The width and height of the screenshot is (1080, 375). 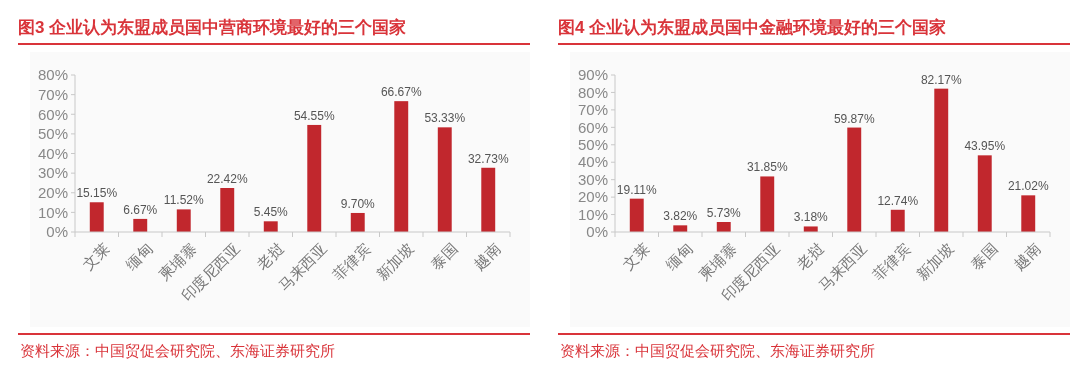 I want to click on data-label: 59.87%, so click(x=854, y=118).